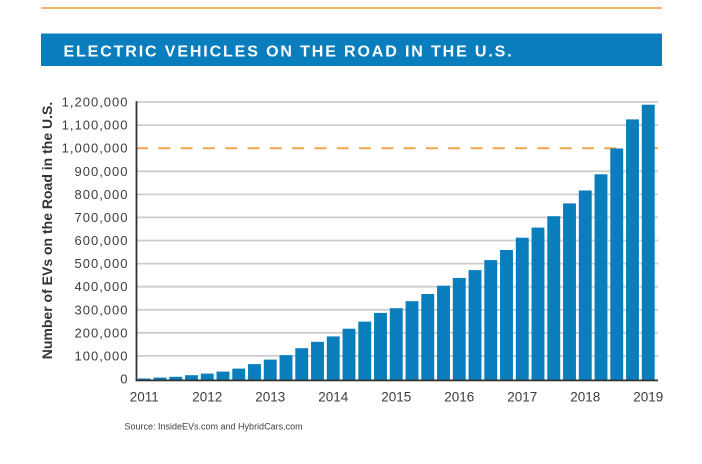 Image resolution: width=702 pixels, height=464 pixels. I want to click on svg-text: 600,000, so click(102, 240).